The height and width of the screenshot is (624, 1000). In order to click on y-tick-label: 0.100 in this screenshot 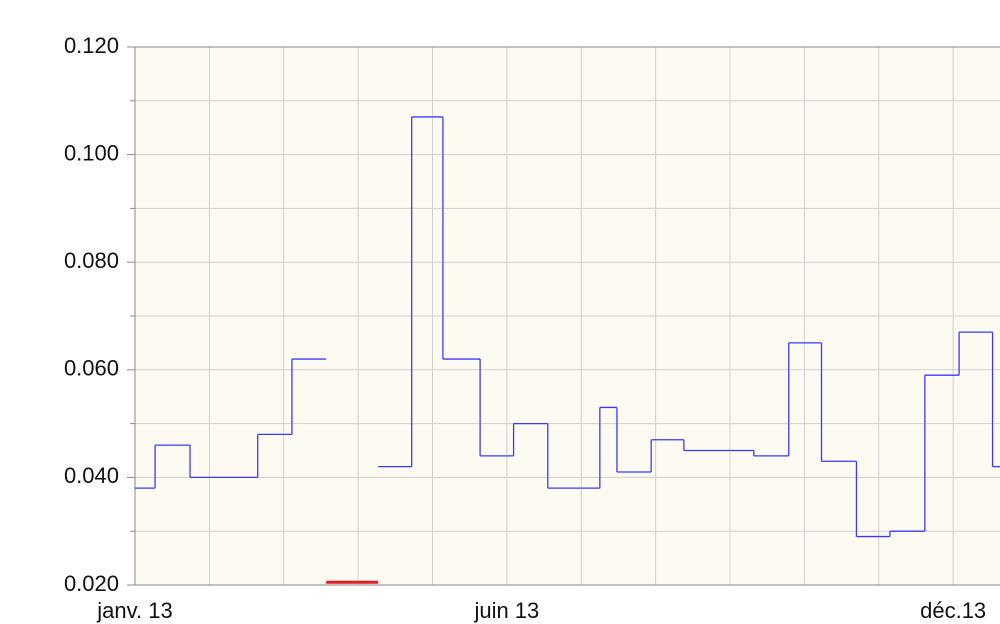, I will do `click(91, 152)`.